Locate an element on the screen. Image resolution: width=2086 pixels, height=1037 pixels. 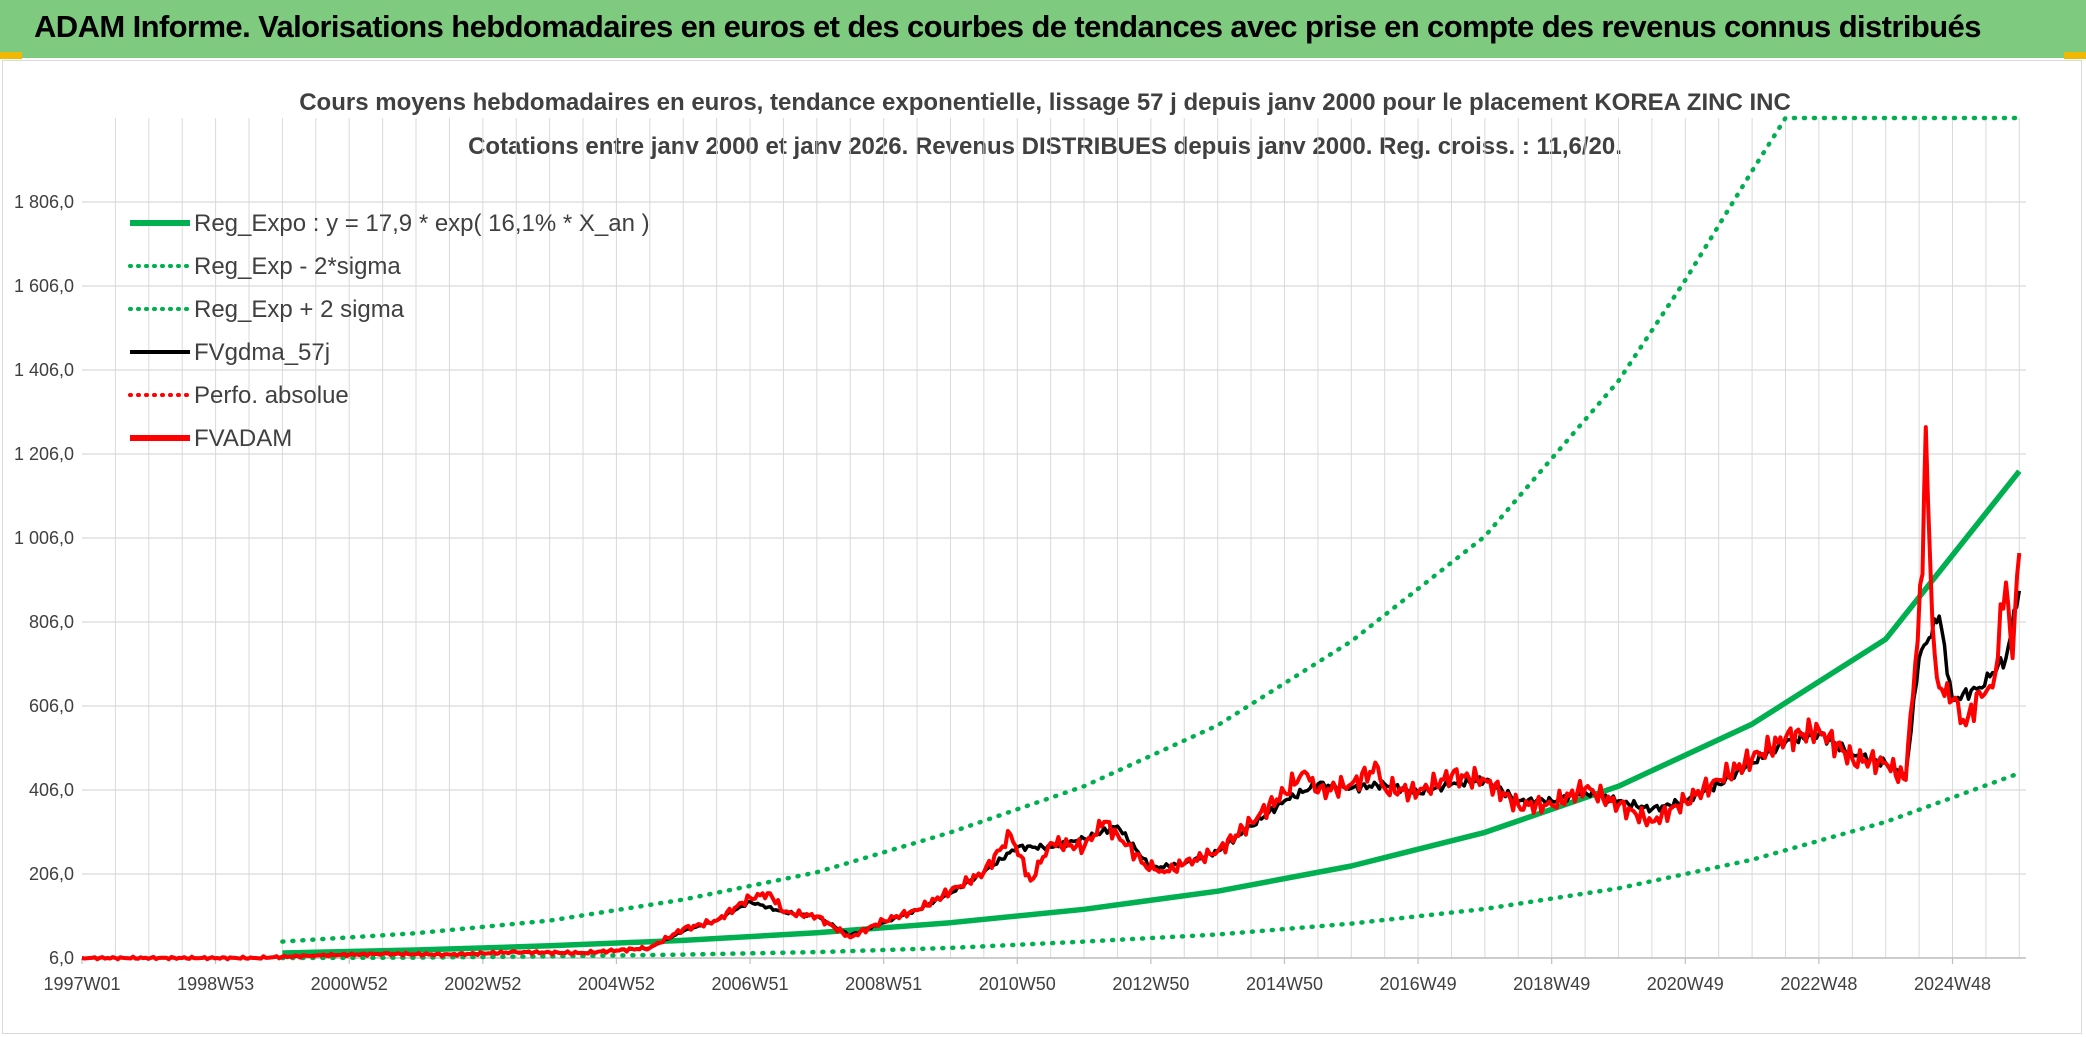
y-tick-label: 1 006,0 is located at coordinates (44, 538).